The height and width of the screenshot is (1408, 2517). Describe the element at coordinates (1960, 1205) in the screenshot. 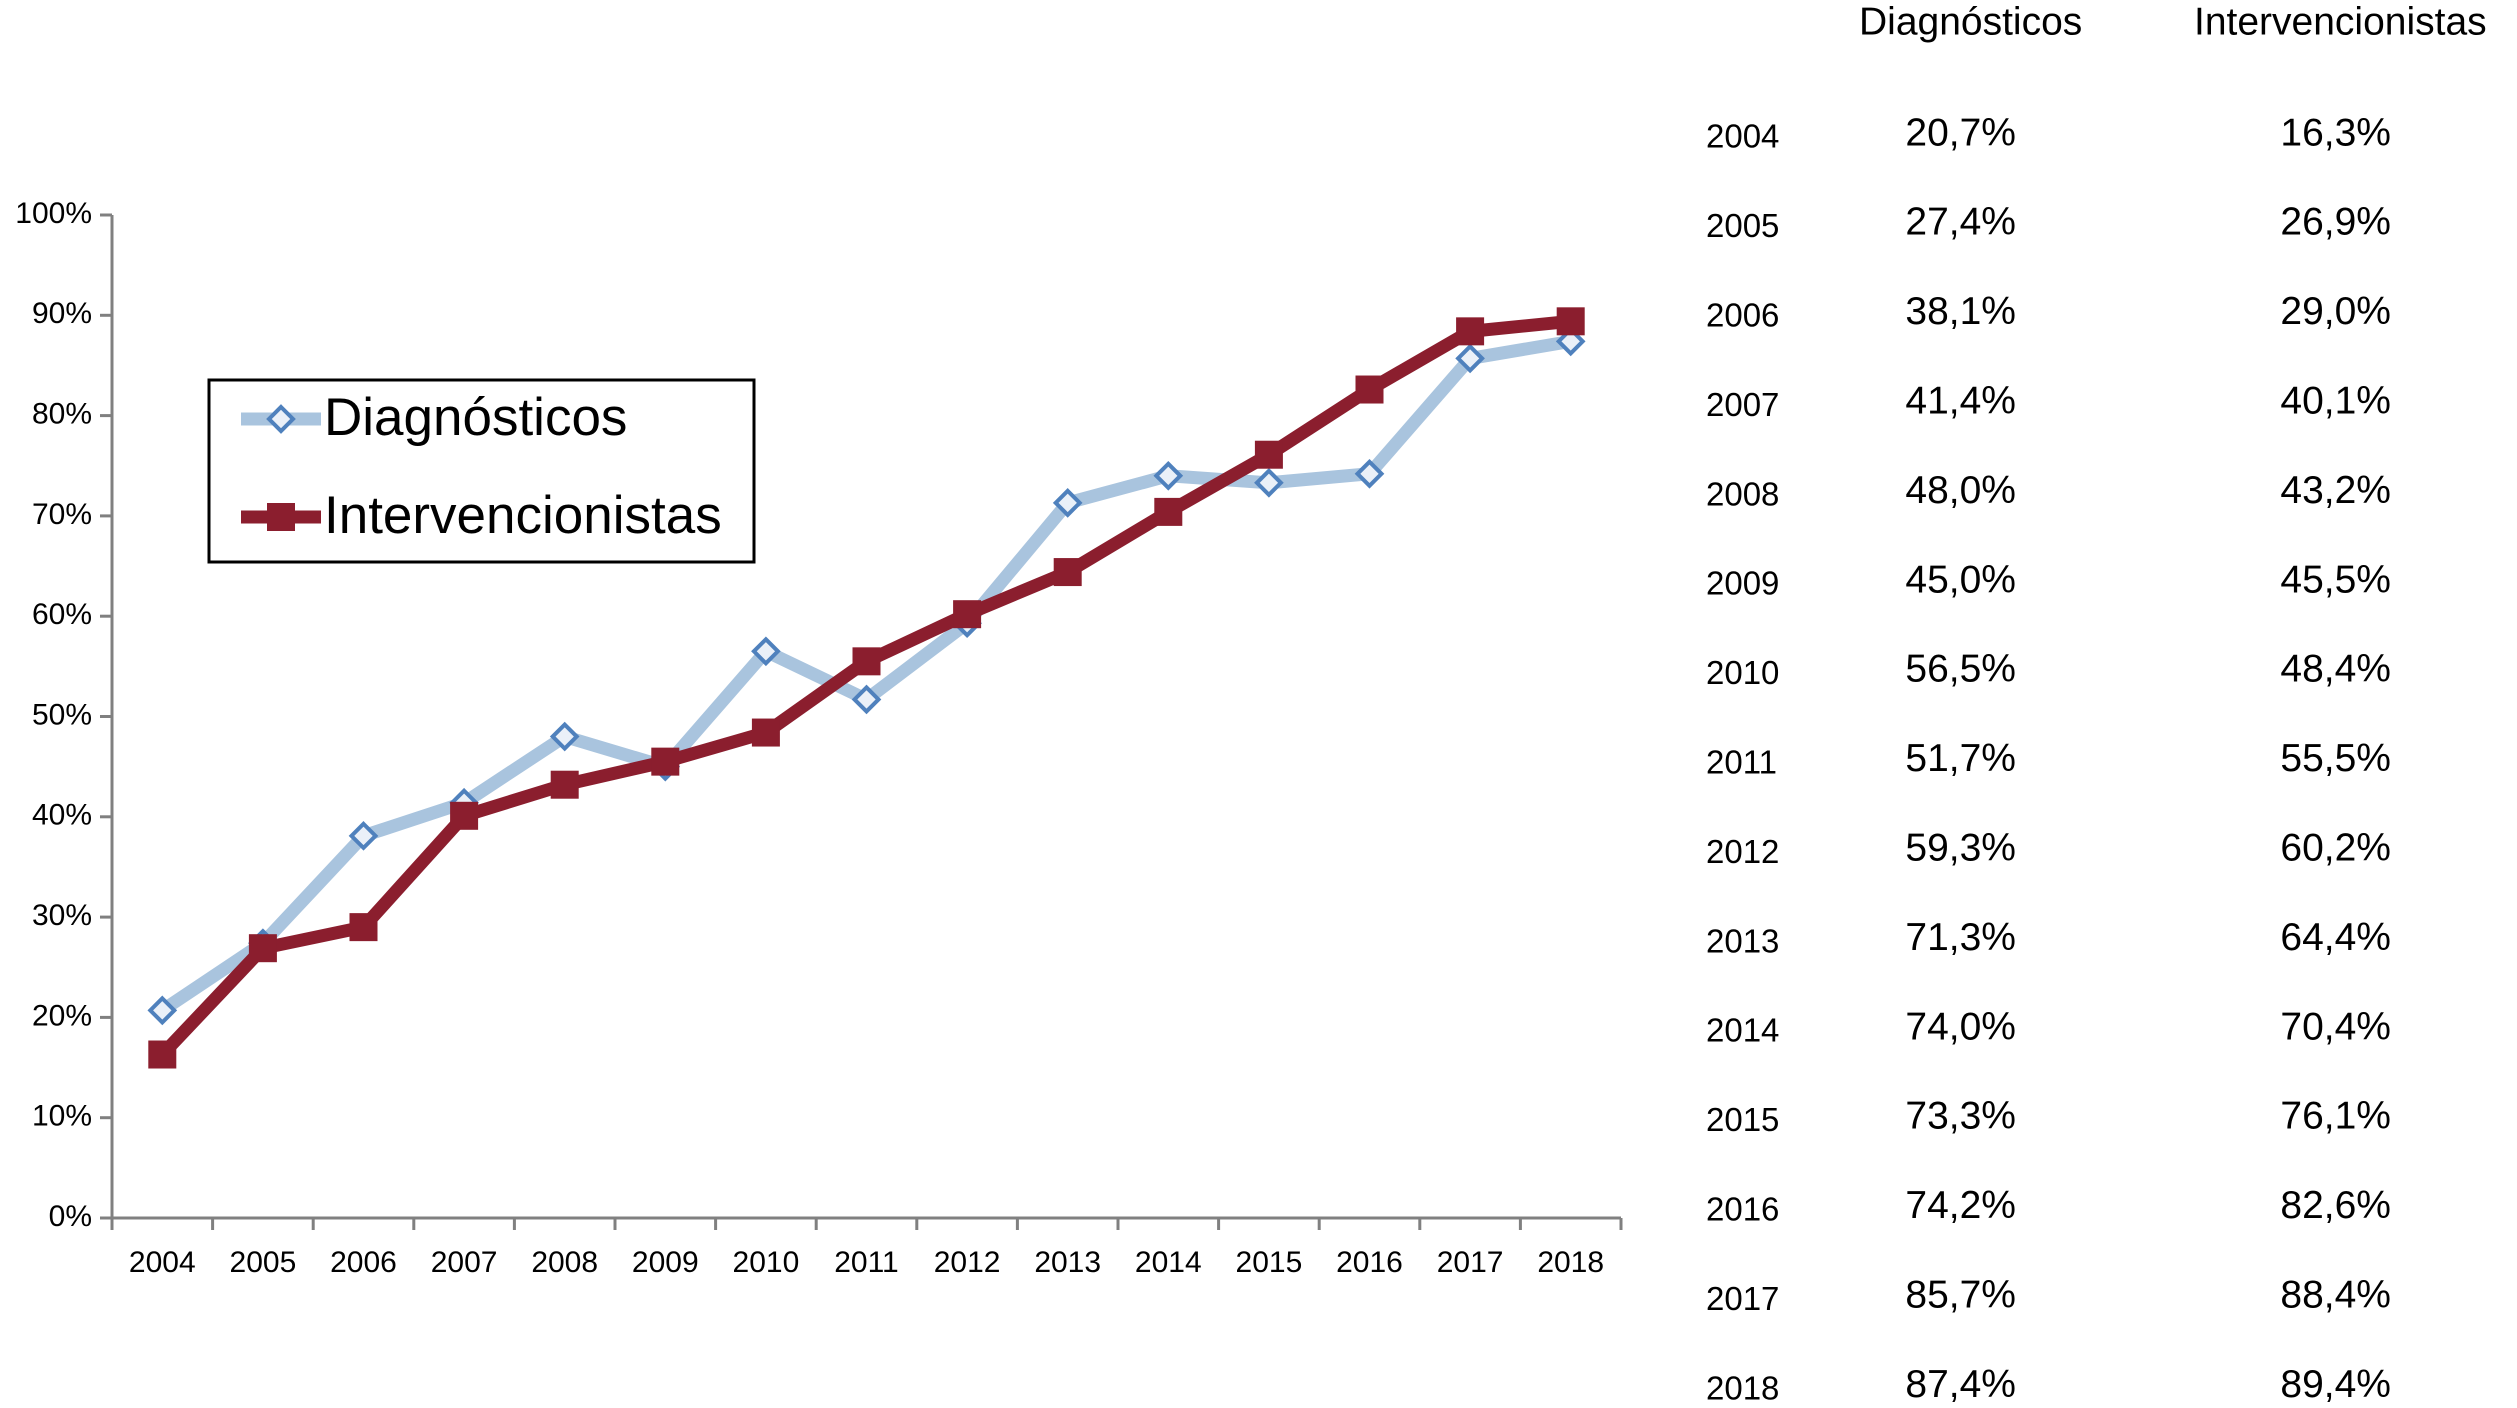

I see `table-value: 74,2%` at that location.